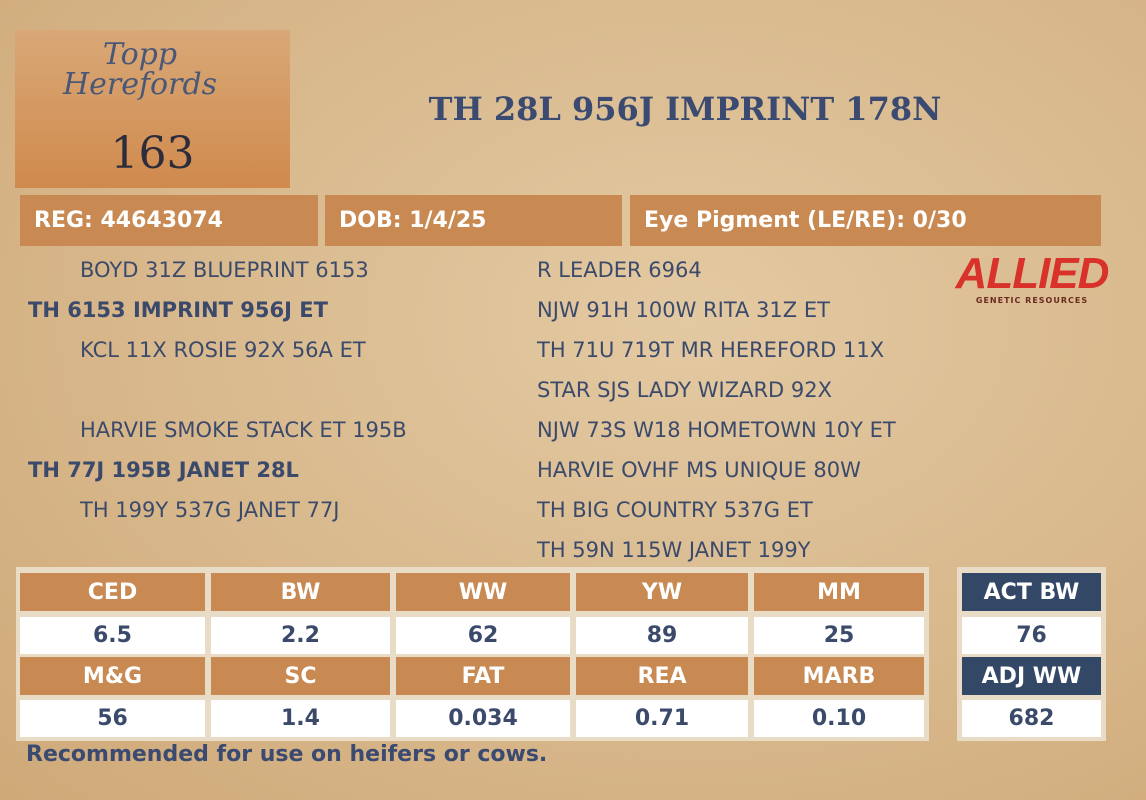  I want to click on info-box: REG: 44643074, so click(169, 220).